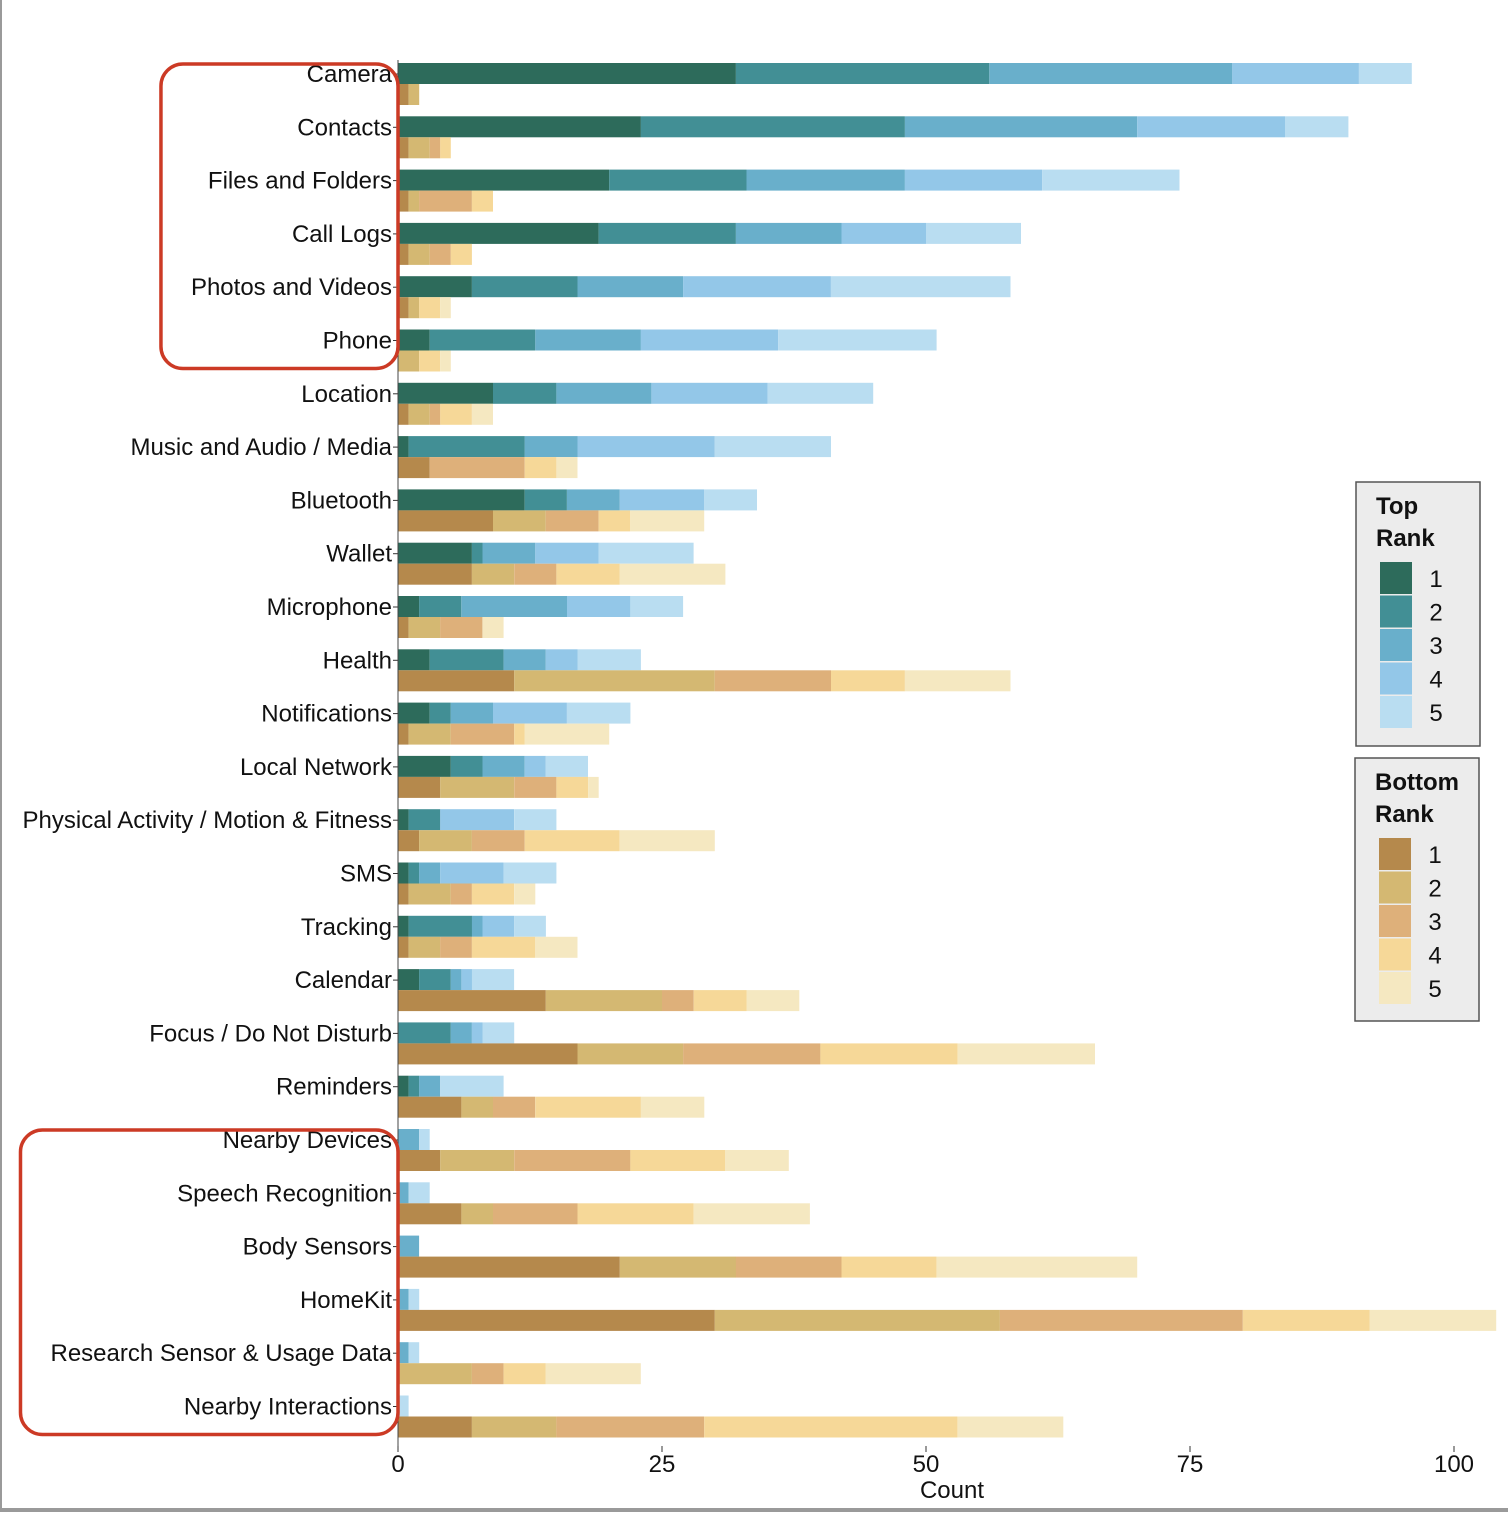  Describe the element at coordinates (419, 1193) in the screenshot. I see `bar-top-rank-5-speech-recognition` at that location.